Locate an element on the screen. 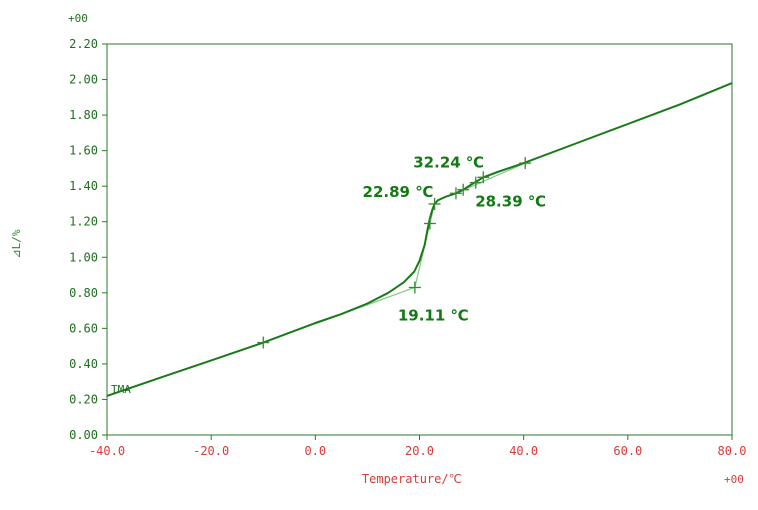  x-tick-label: 40.0 is located at coordinates (523, 451).